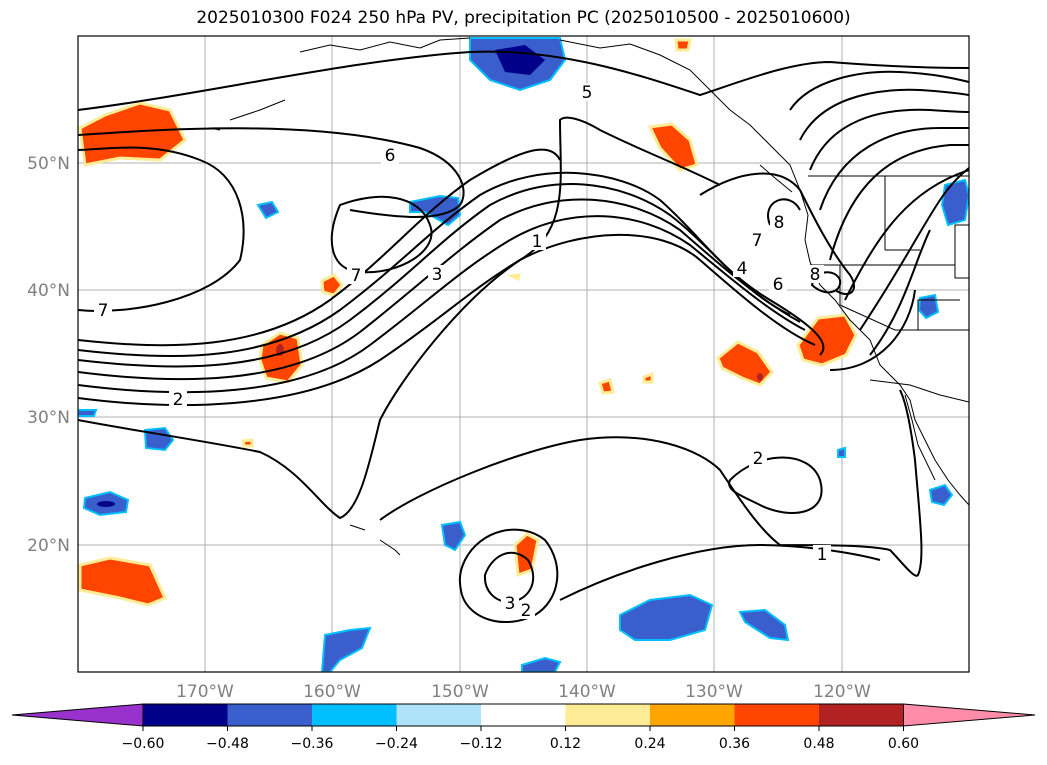 This screenshot has width=1047, height=765. What do you see at coordinates (714, 692) in the screenshot?
I see `lon-label: 130°W` at bounding box center [714, 692].